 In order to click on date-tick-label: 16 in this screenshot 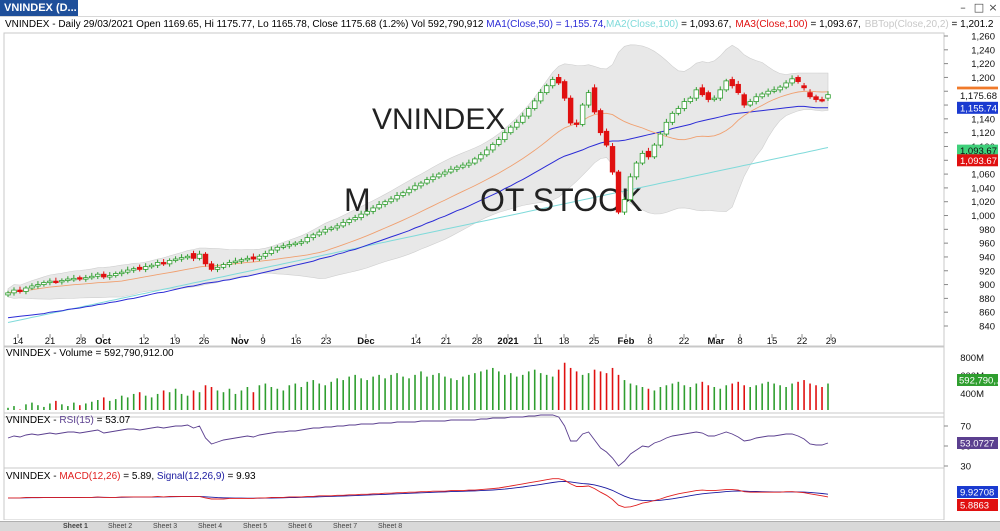, I will do `click(296, 341)`.